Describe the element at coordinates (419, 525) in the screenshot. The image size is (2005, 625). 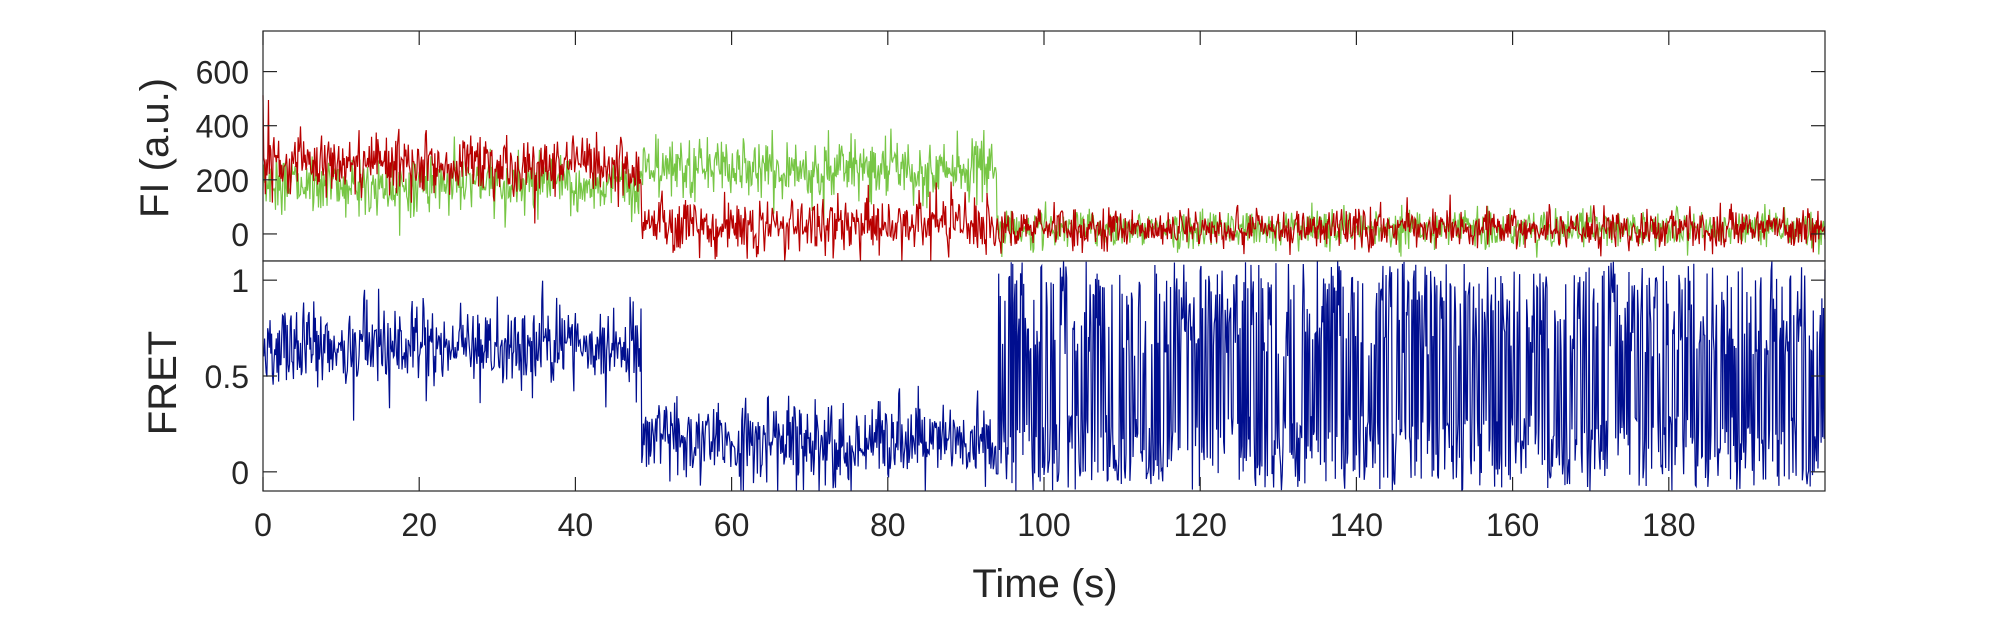
I see `time-x-tick-label: 20` at that location.